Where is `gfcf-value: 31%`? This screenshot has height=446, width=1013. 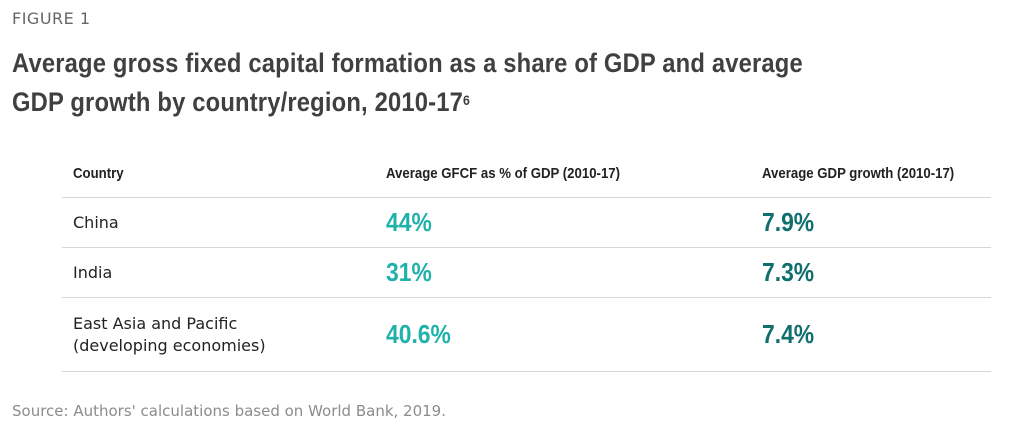 gfcf-value: 31% is located at coordinates (409, 272).